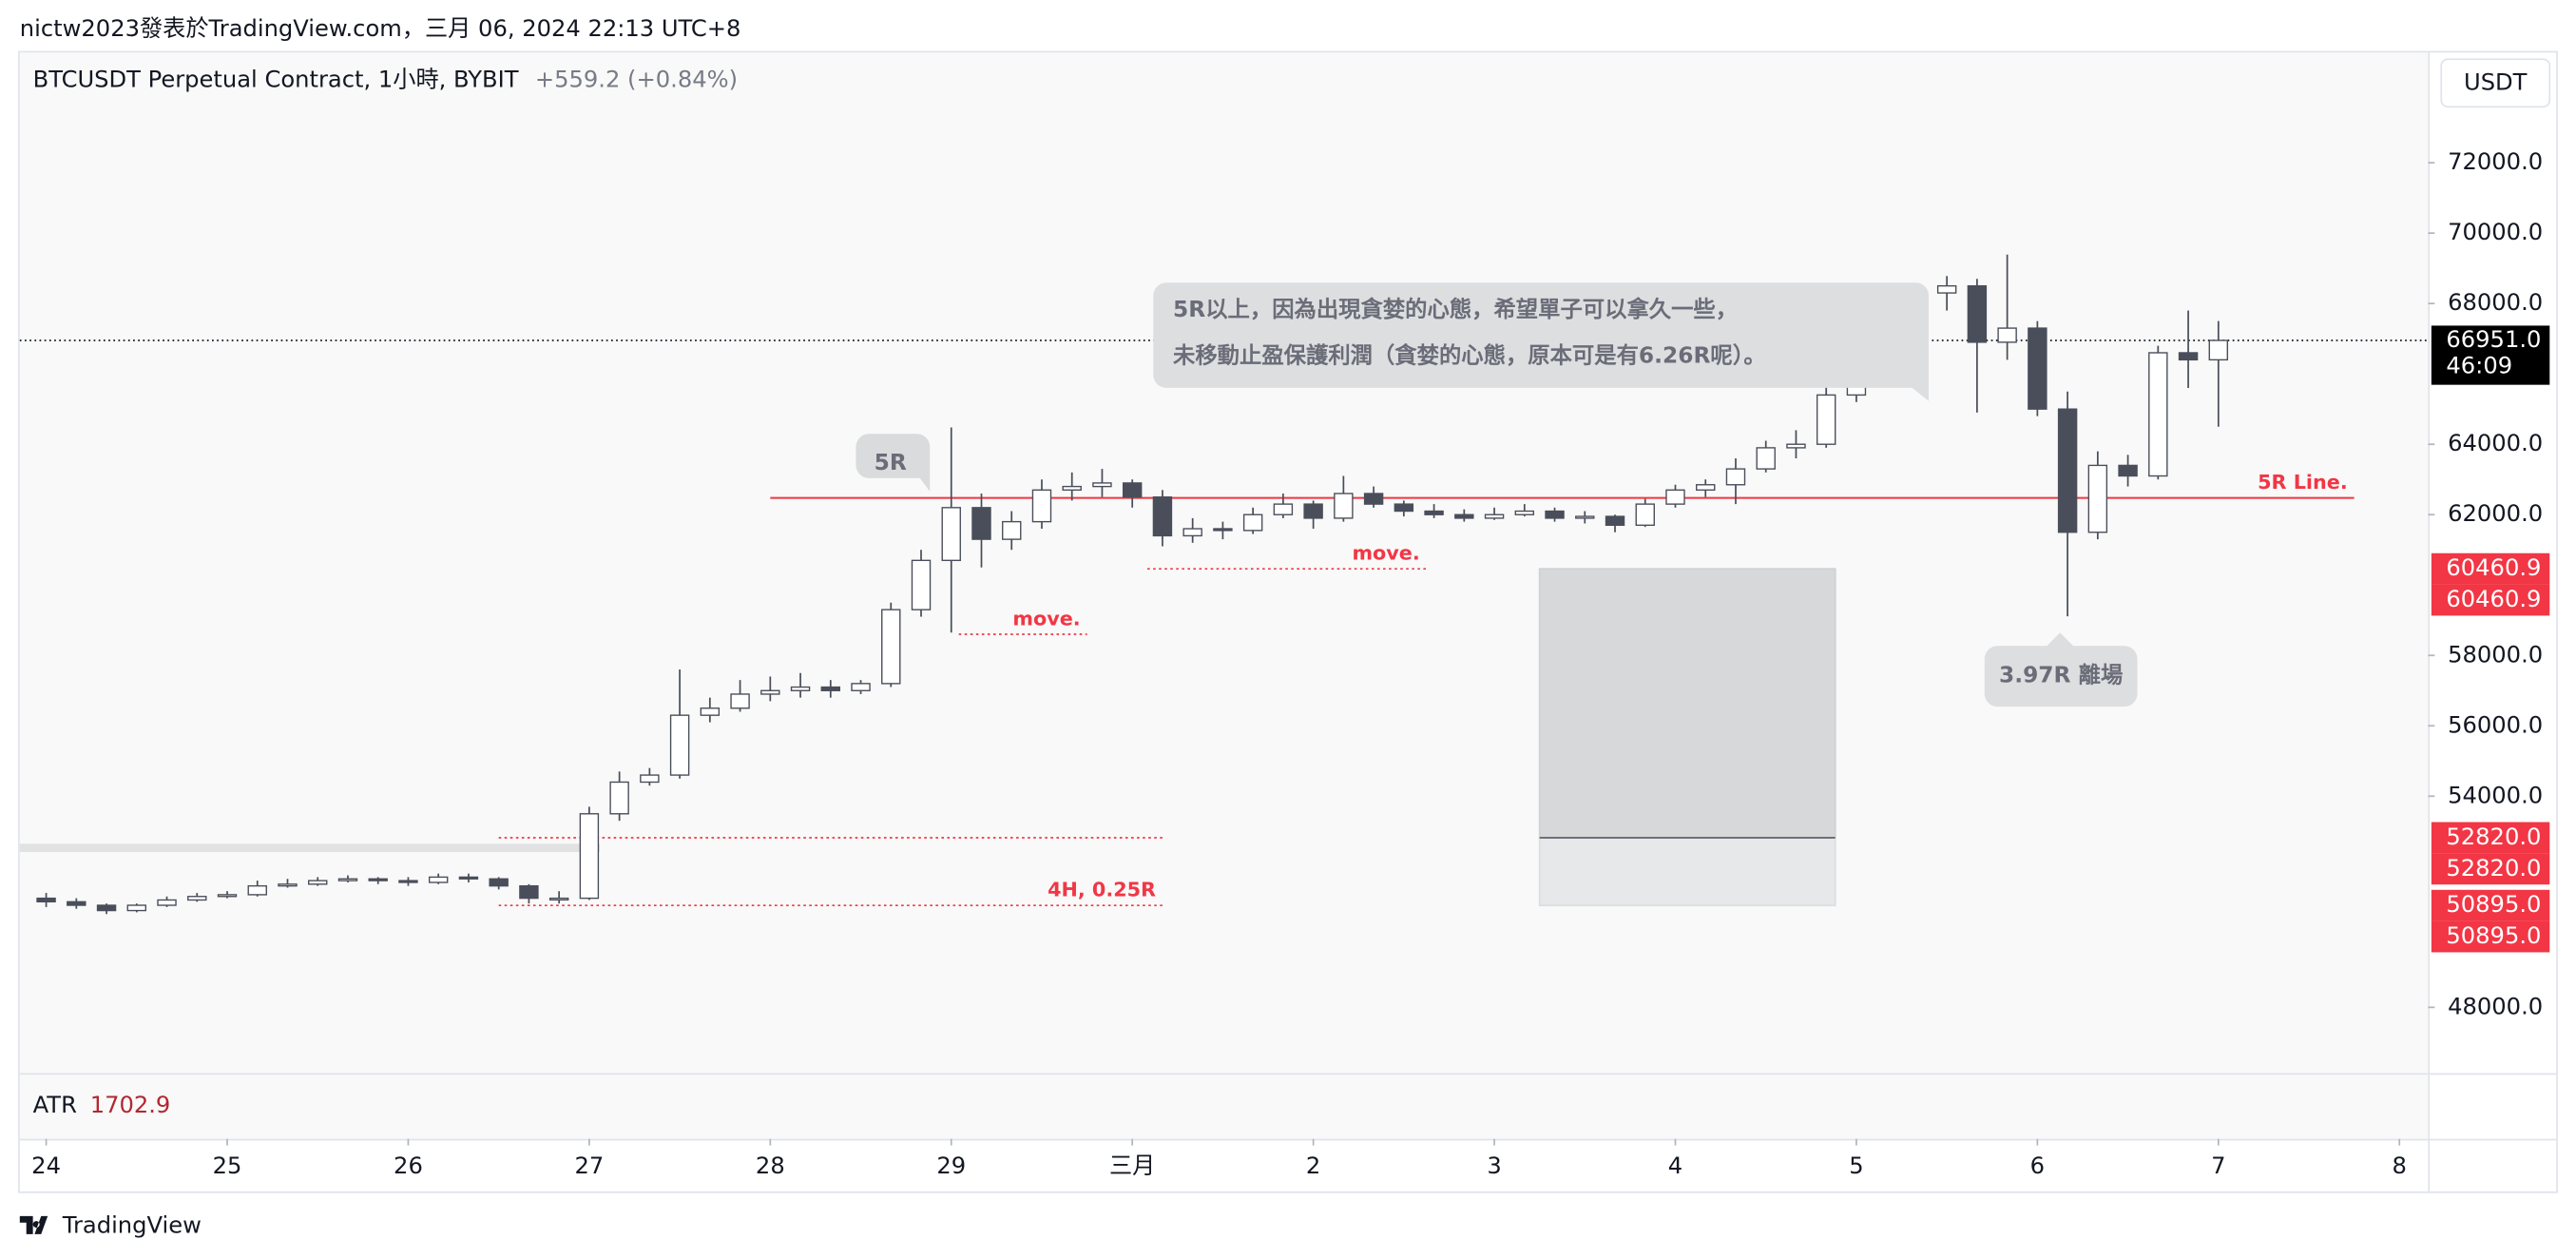  I want to click on range-bar, so click(310, 848).